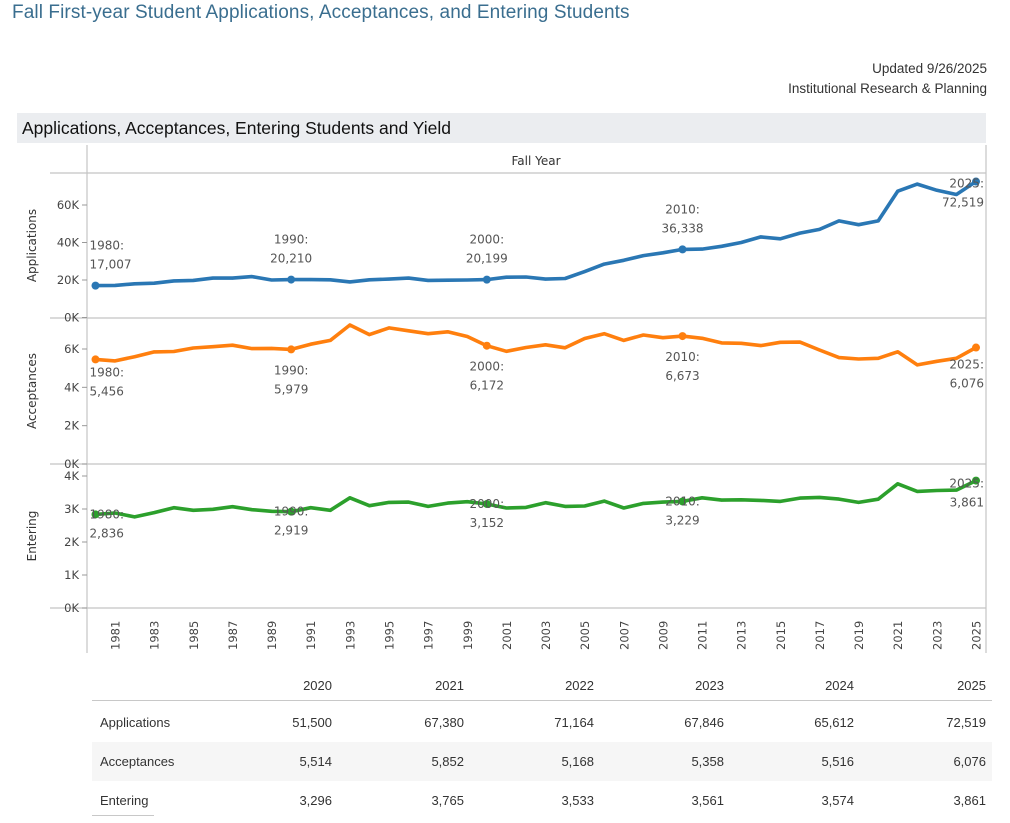  I want to click on data-label: 5,979, so click(291, 389).